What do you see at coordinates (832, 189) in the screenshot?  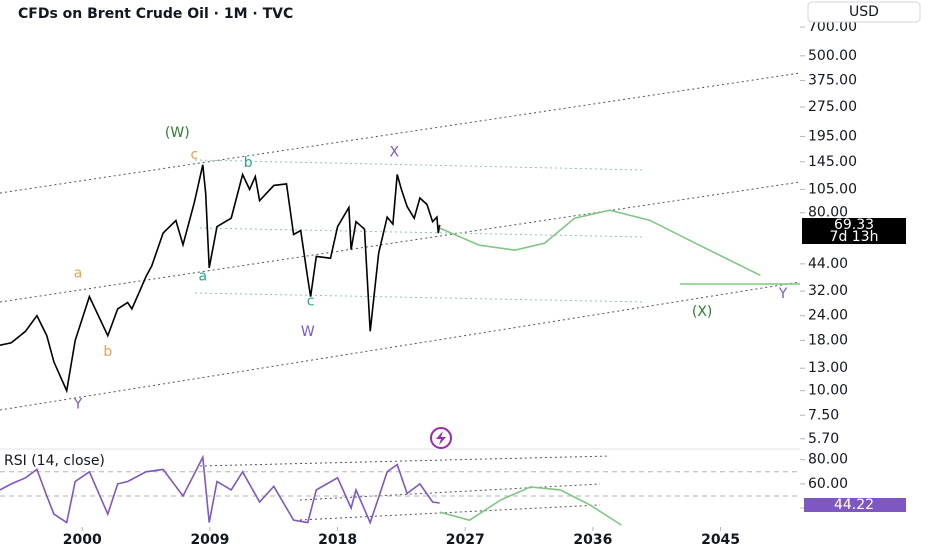 I see `y-tick-label: 105.00` at bounding box center [832, 189].